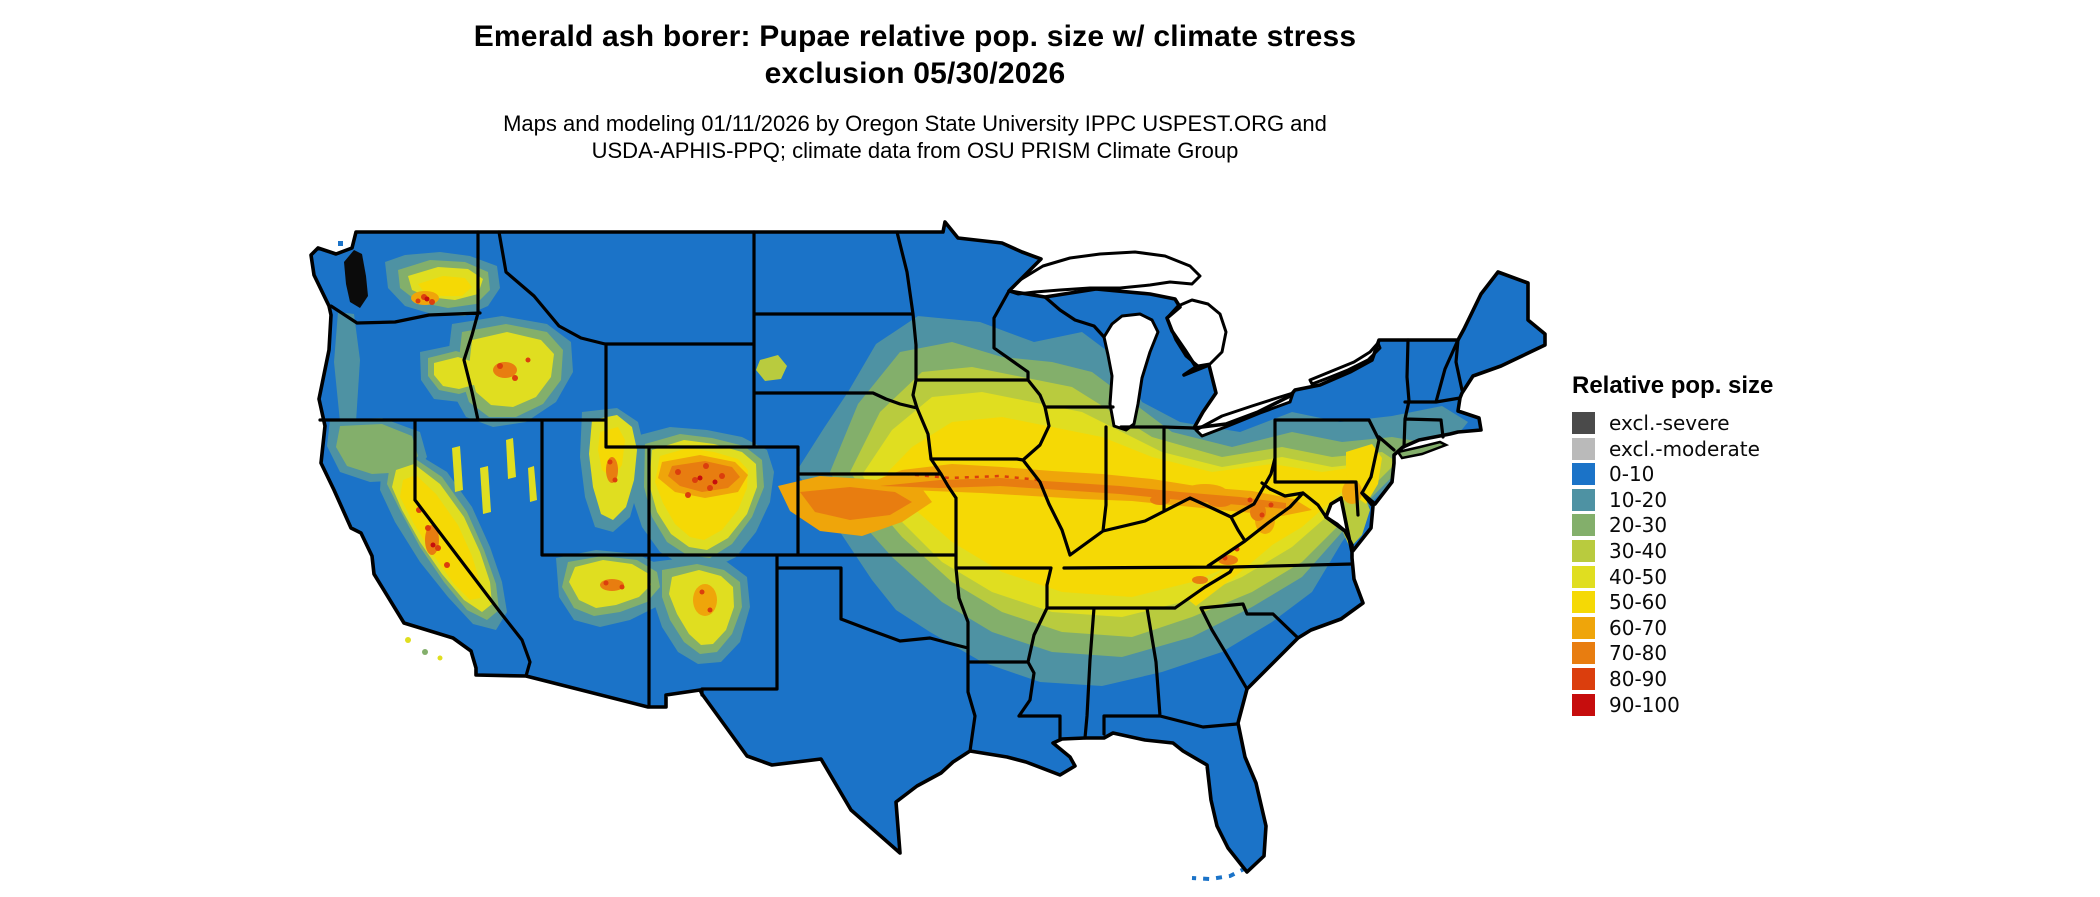 The width and height of the screenshot is (2100, 897). I want to click on lake-superior, so click(1104, 273).